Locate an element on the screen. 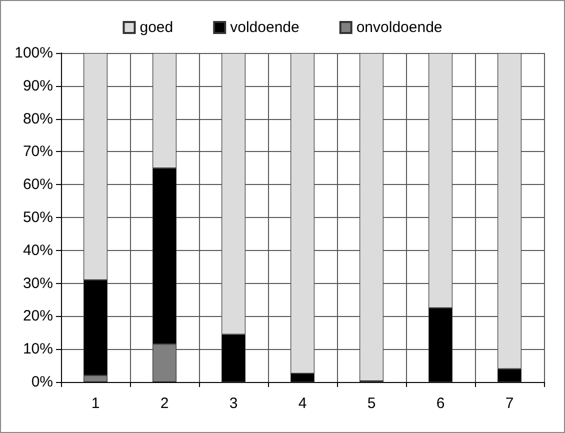 This screenshot has width=565, height=433. x-tick-label: 5 is located at coordinates (371, 403).